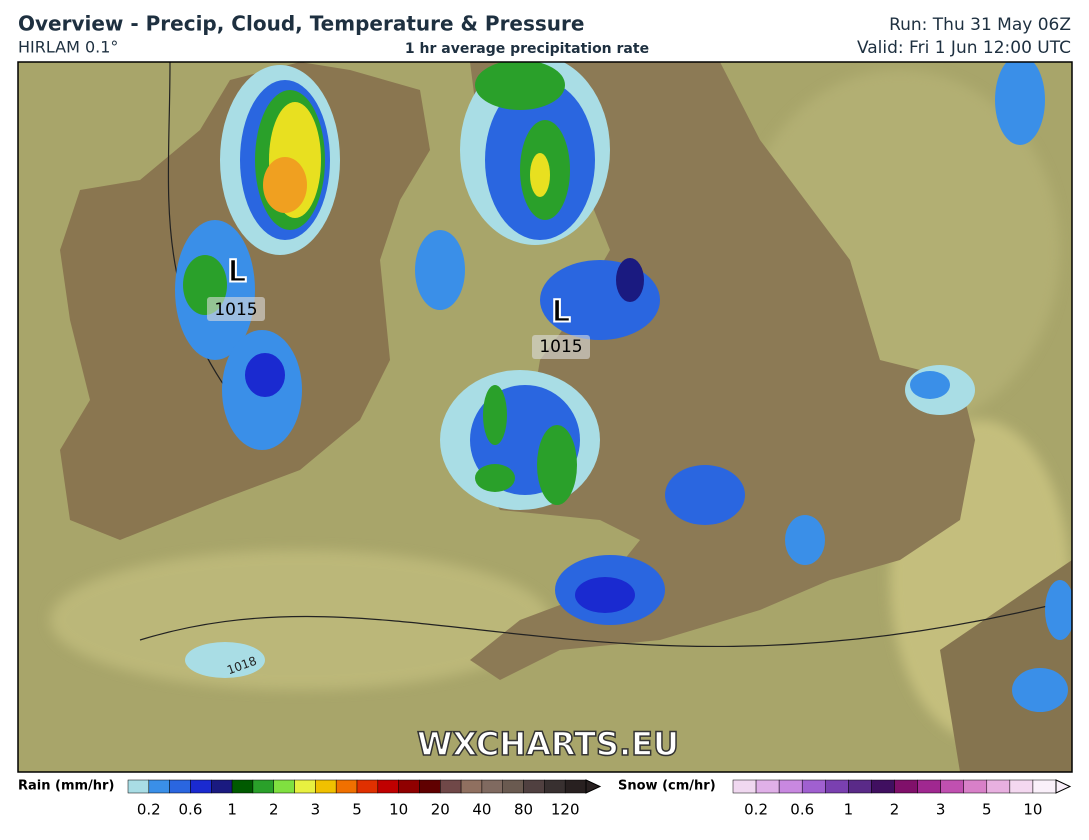  Describe the element at coordinates (66, 786) in the screenshot. I see `rain-legend-title: Rain (mm/hr)` at that location.